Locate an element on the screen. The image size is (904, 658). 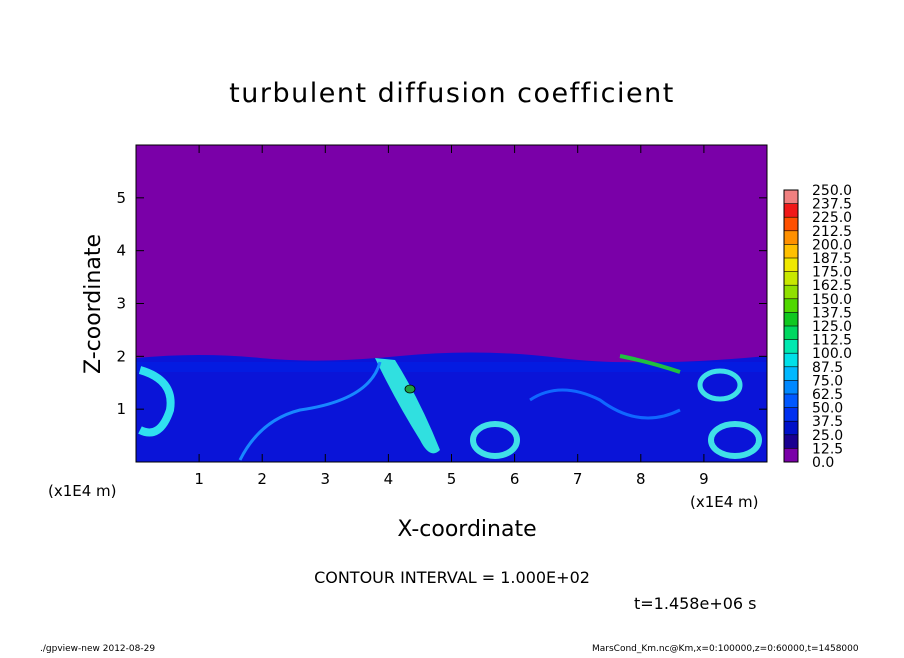
colorbar-label: 175.0 is located at coordinates (832, 273).